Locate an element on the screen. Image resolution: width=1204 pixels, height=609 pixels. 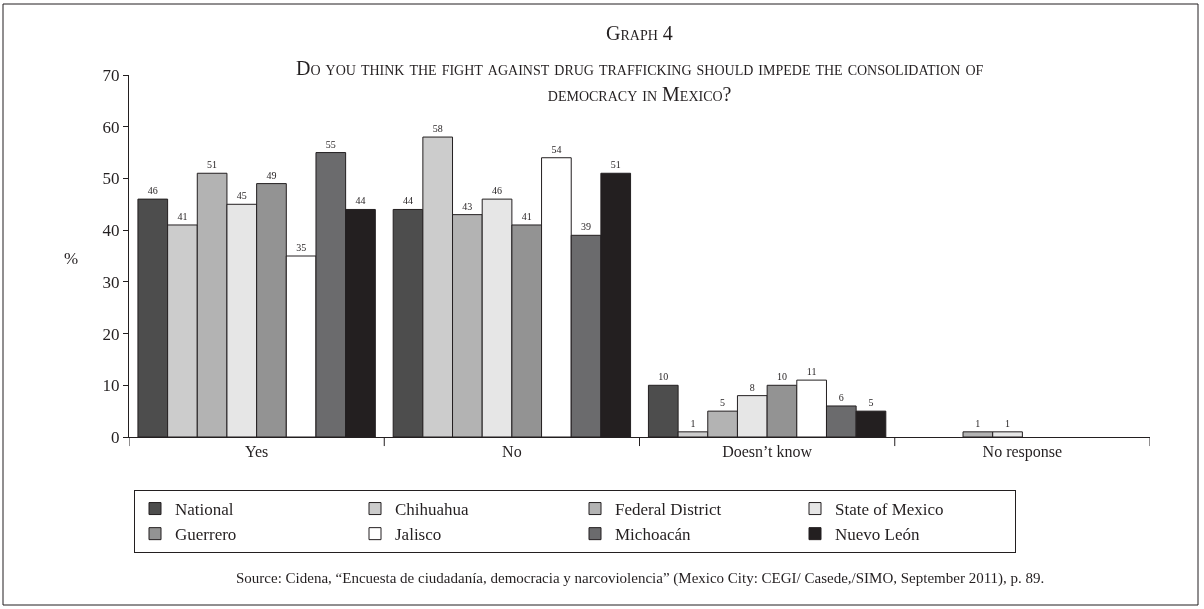
x-tick-label: Doesn’t know is located at coordinates (767, 452).